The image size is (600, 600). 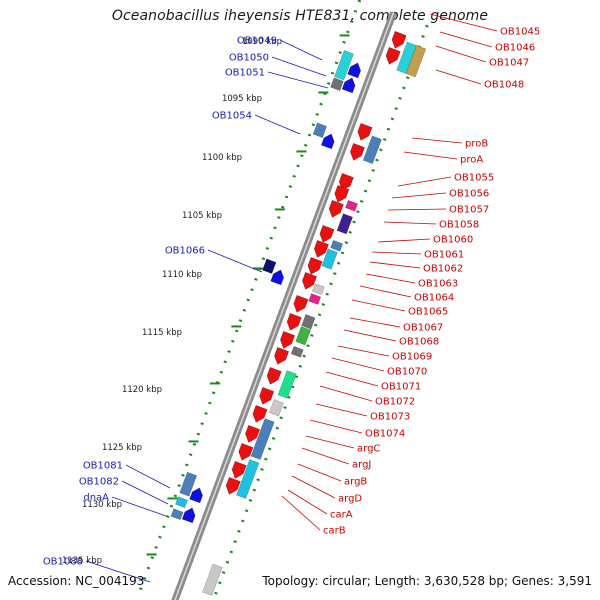 I want to click on right-gene-label: OB1074, so click(x=385, y=434).